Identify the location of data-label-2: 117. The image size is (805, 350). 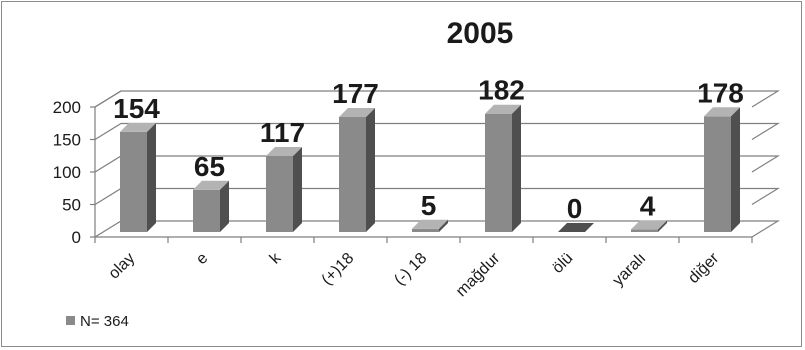
(282, 132).